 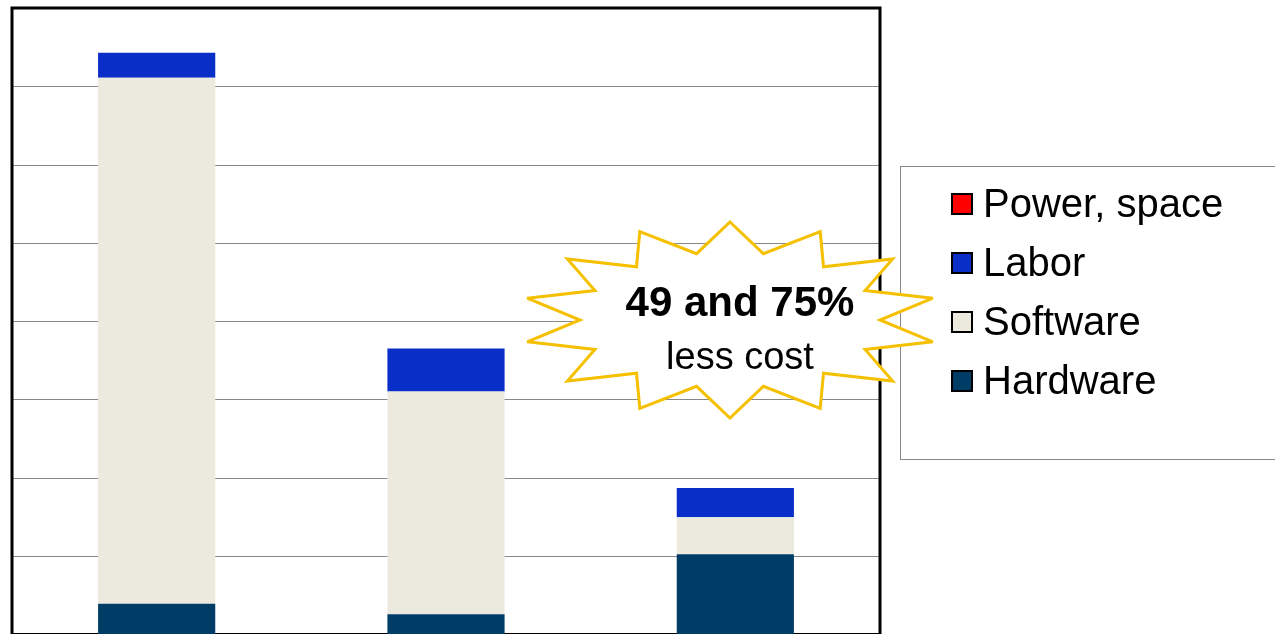 I want to click on legend-label: Power, space, so click(x=1103, y=203).